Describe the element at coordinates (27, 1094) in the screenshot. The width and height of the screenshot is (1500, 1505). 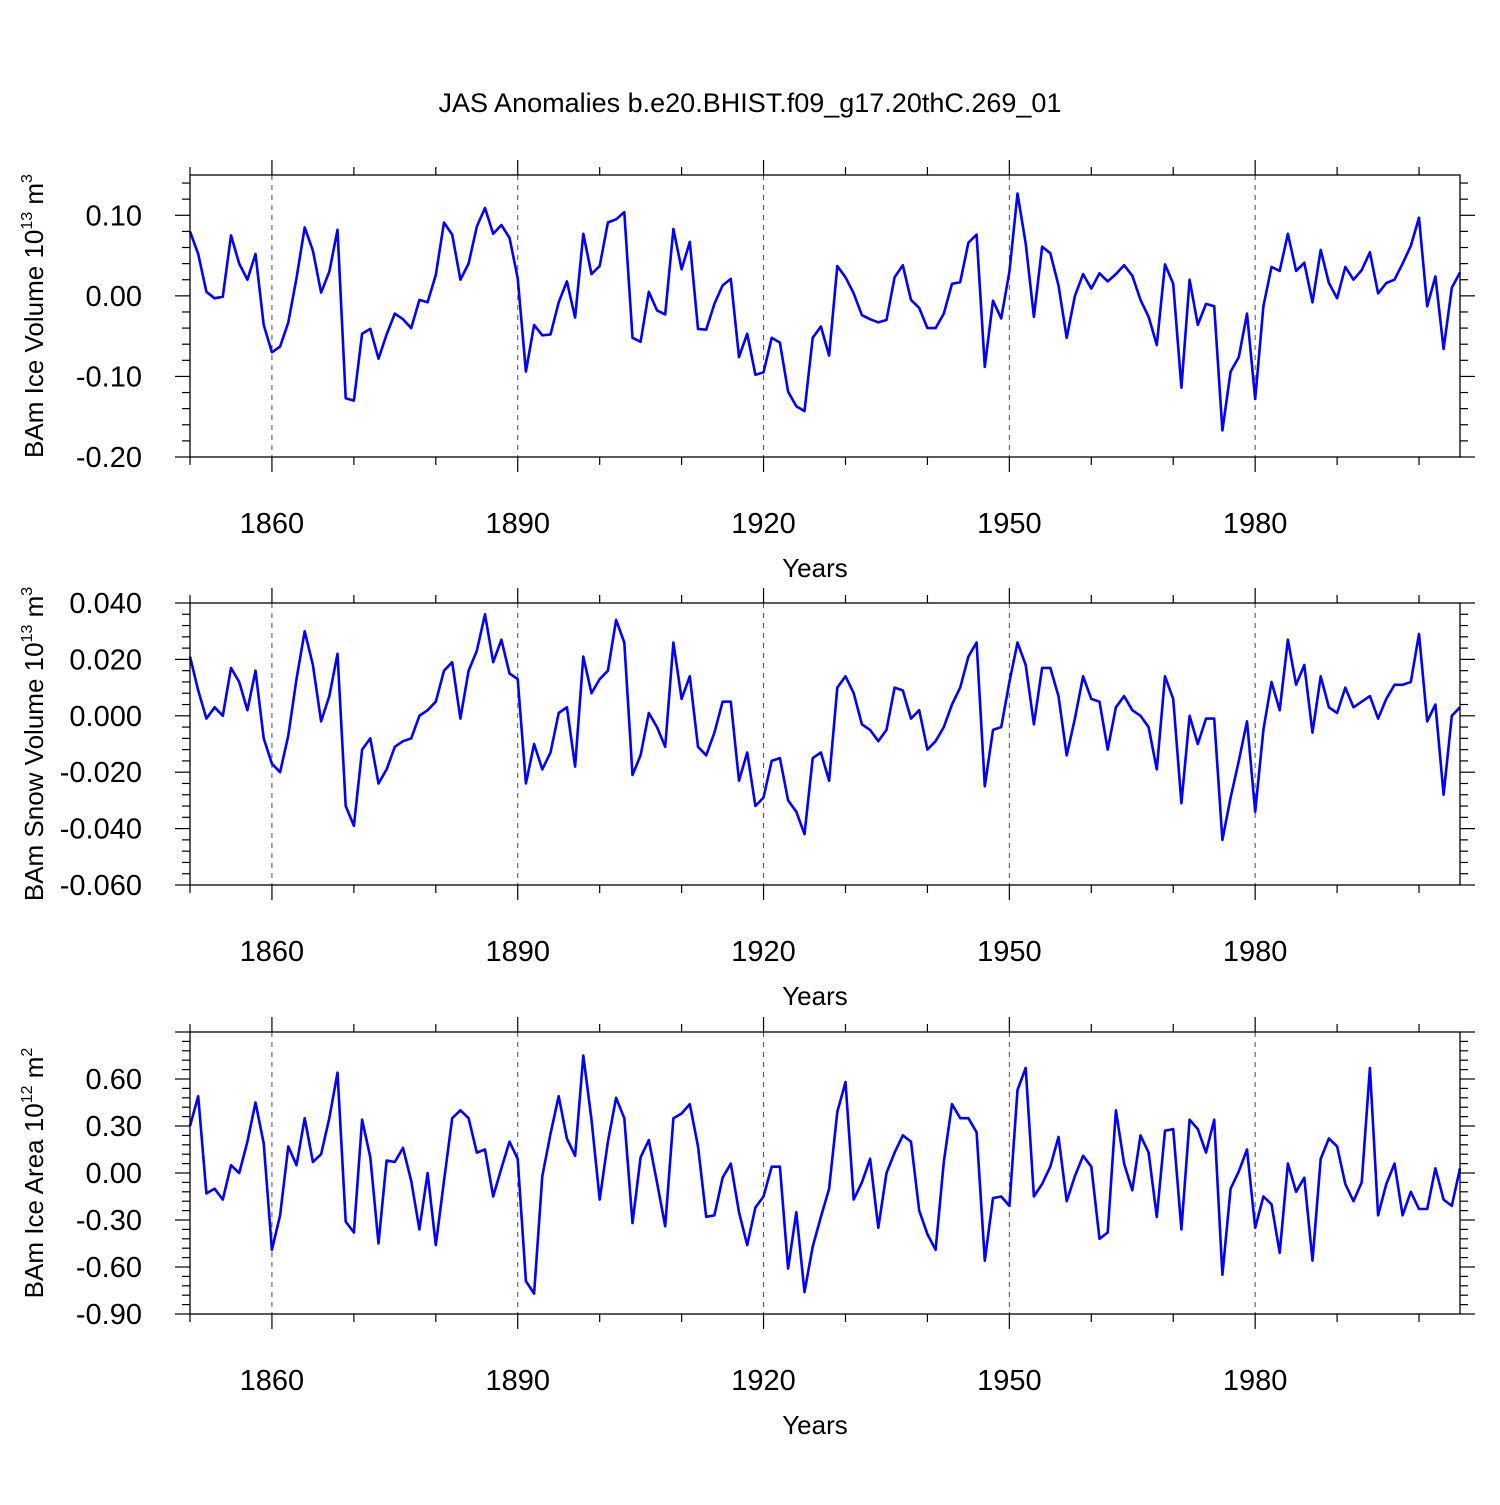
I see `y-axis-title-exponent: 12` at that location.